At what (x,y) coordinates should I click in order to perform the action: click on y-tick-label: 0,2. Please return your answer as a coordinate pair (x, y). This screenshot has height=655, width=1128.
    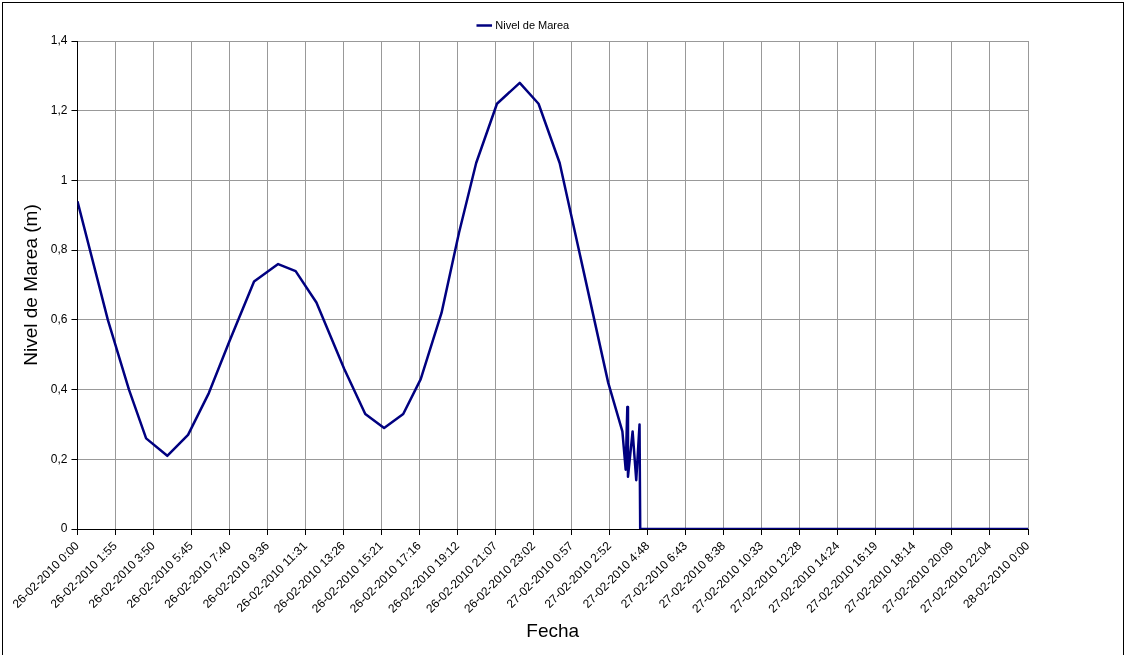
    Looking at the image, I should click on (59, 458).